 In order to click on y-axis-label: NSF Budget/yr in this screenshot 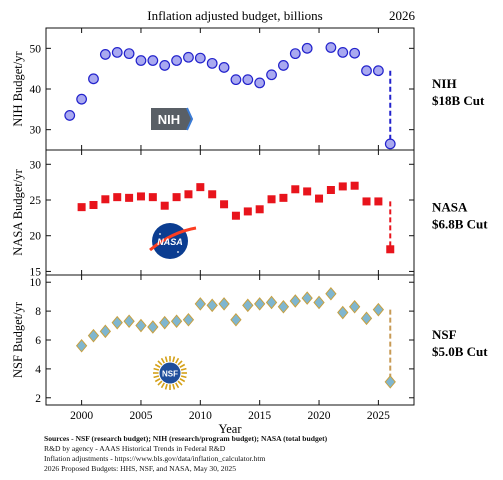, I will do `click(18, 339)`.